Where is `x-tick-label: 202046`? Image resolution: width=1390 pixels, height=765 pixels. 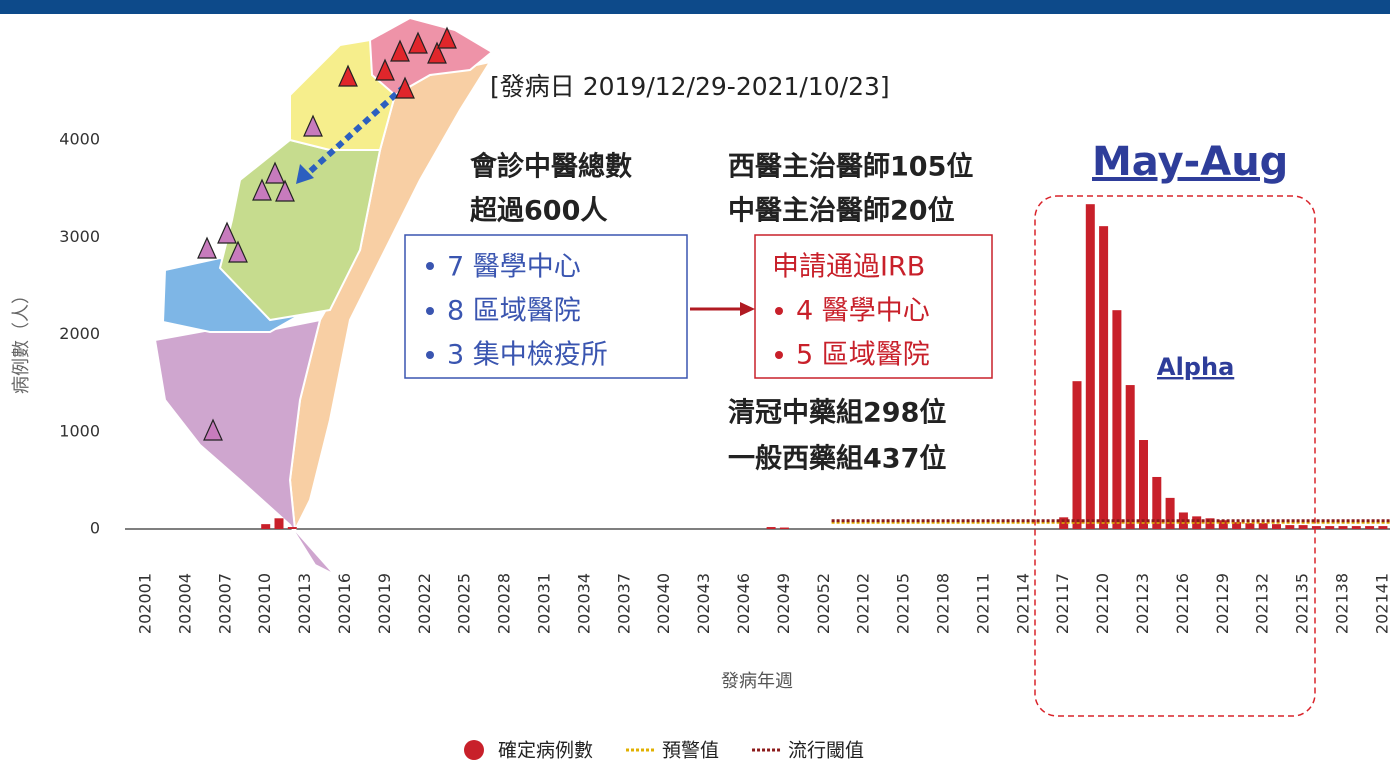 x-tick-label: 202046 is located at coordinates (743, 603).